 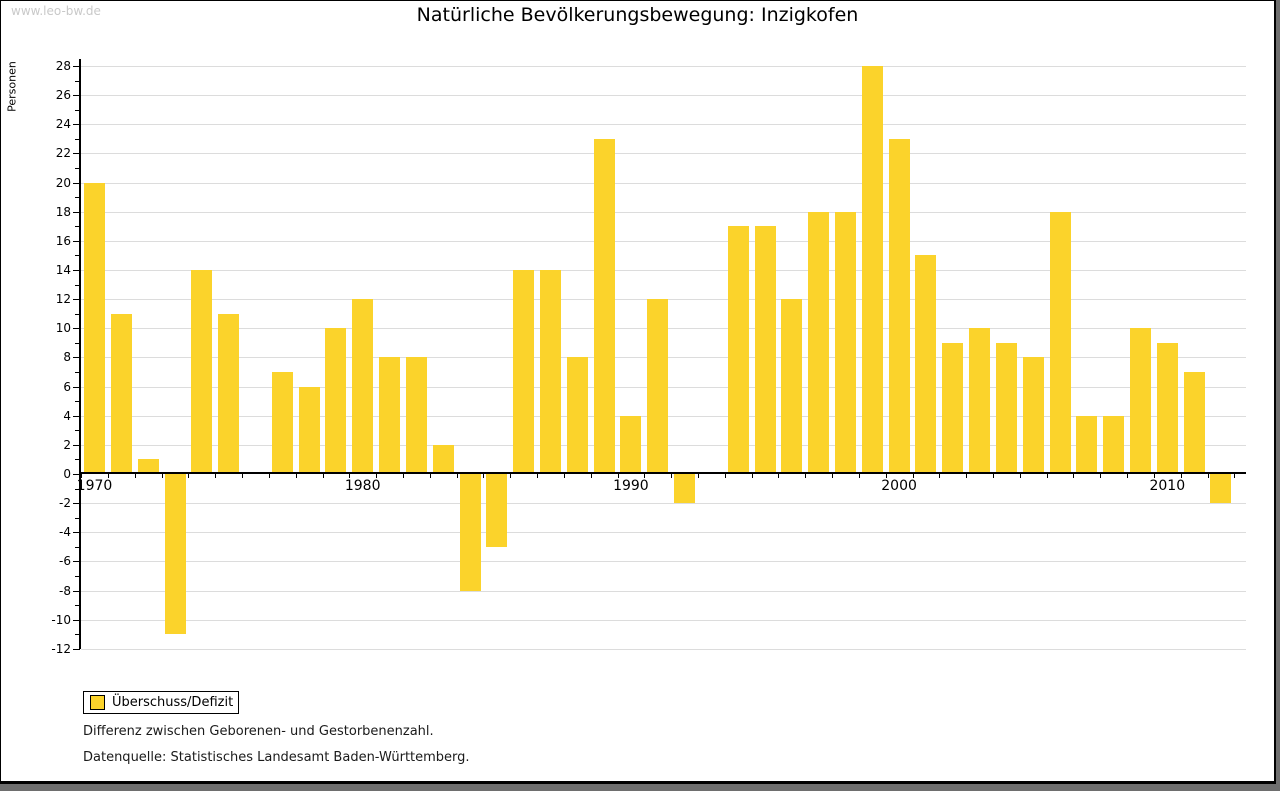 What do you see at coordinates (63, 299) in the screenshot?
I see `y-tick-label-12: 12` at bounding box center [63, 299].